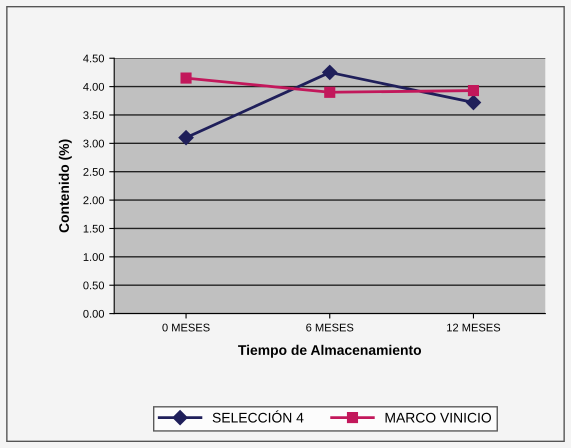 Image resolution: width=571 pixels, height=448 pixels. What do you see at coordinates (439, 417) in the screenshot?
I see `legend-label: MARCO VINICIO` at bounding box center [439, 417].